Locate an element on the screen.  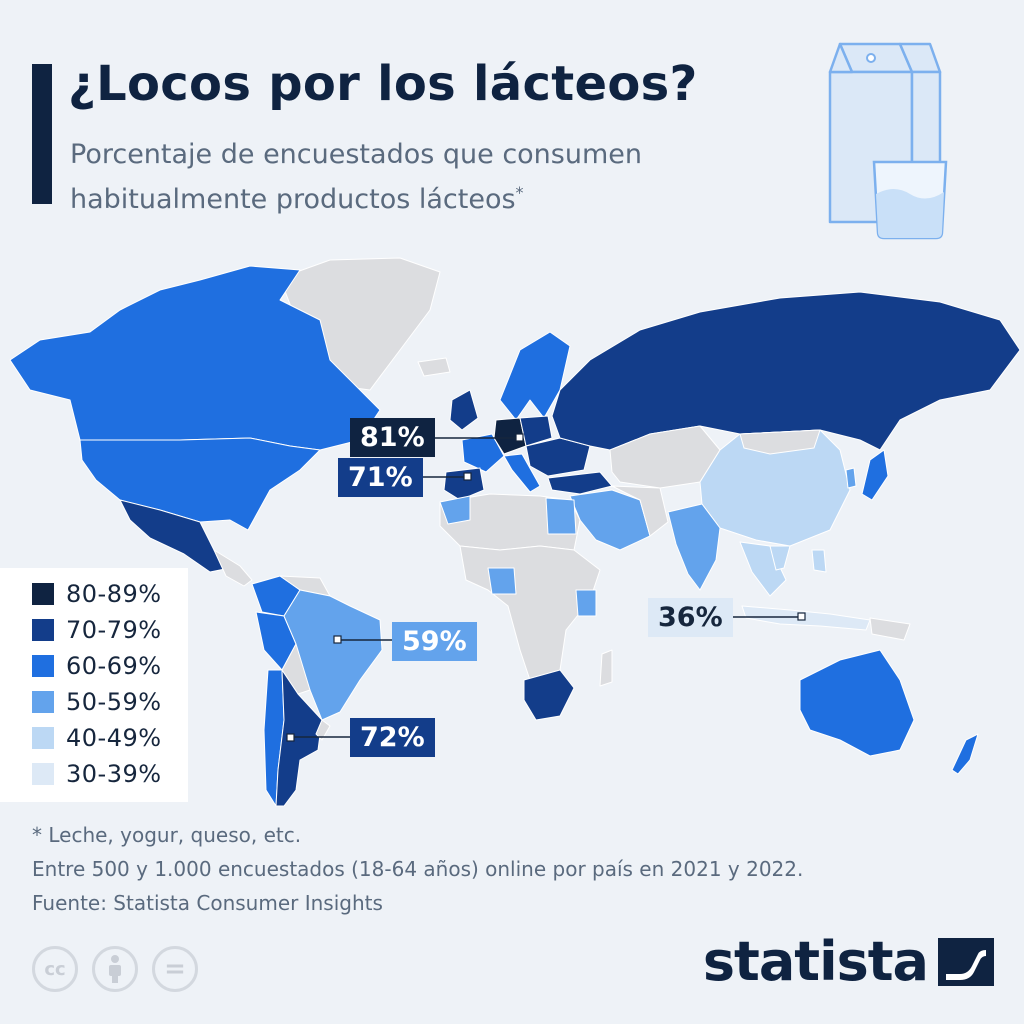
middle-east-region is located at coordinates (610, 520).